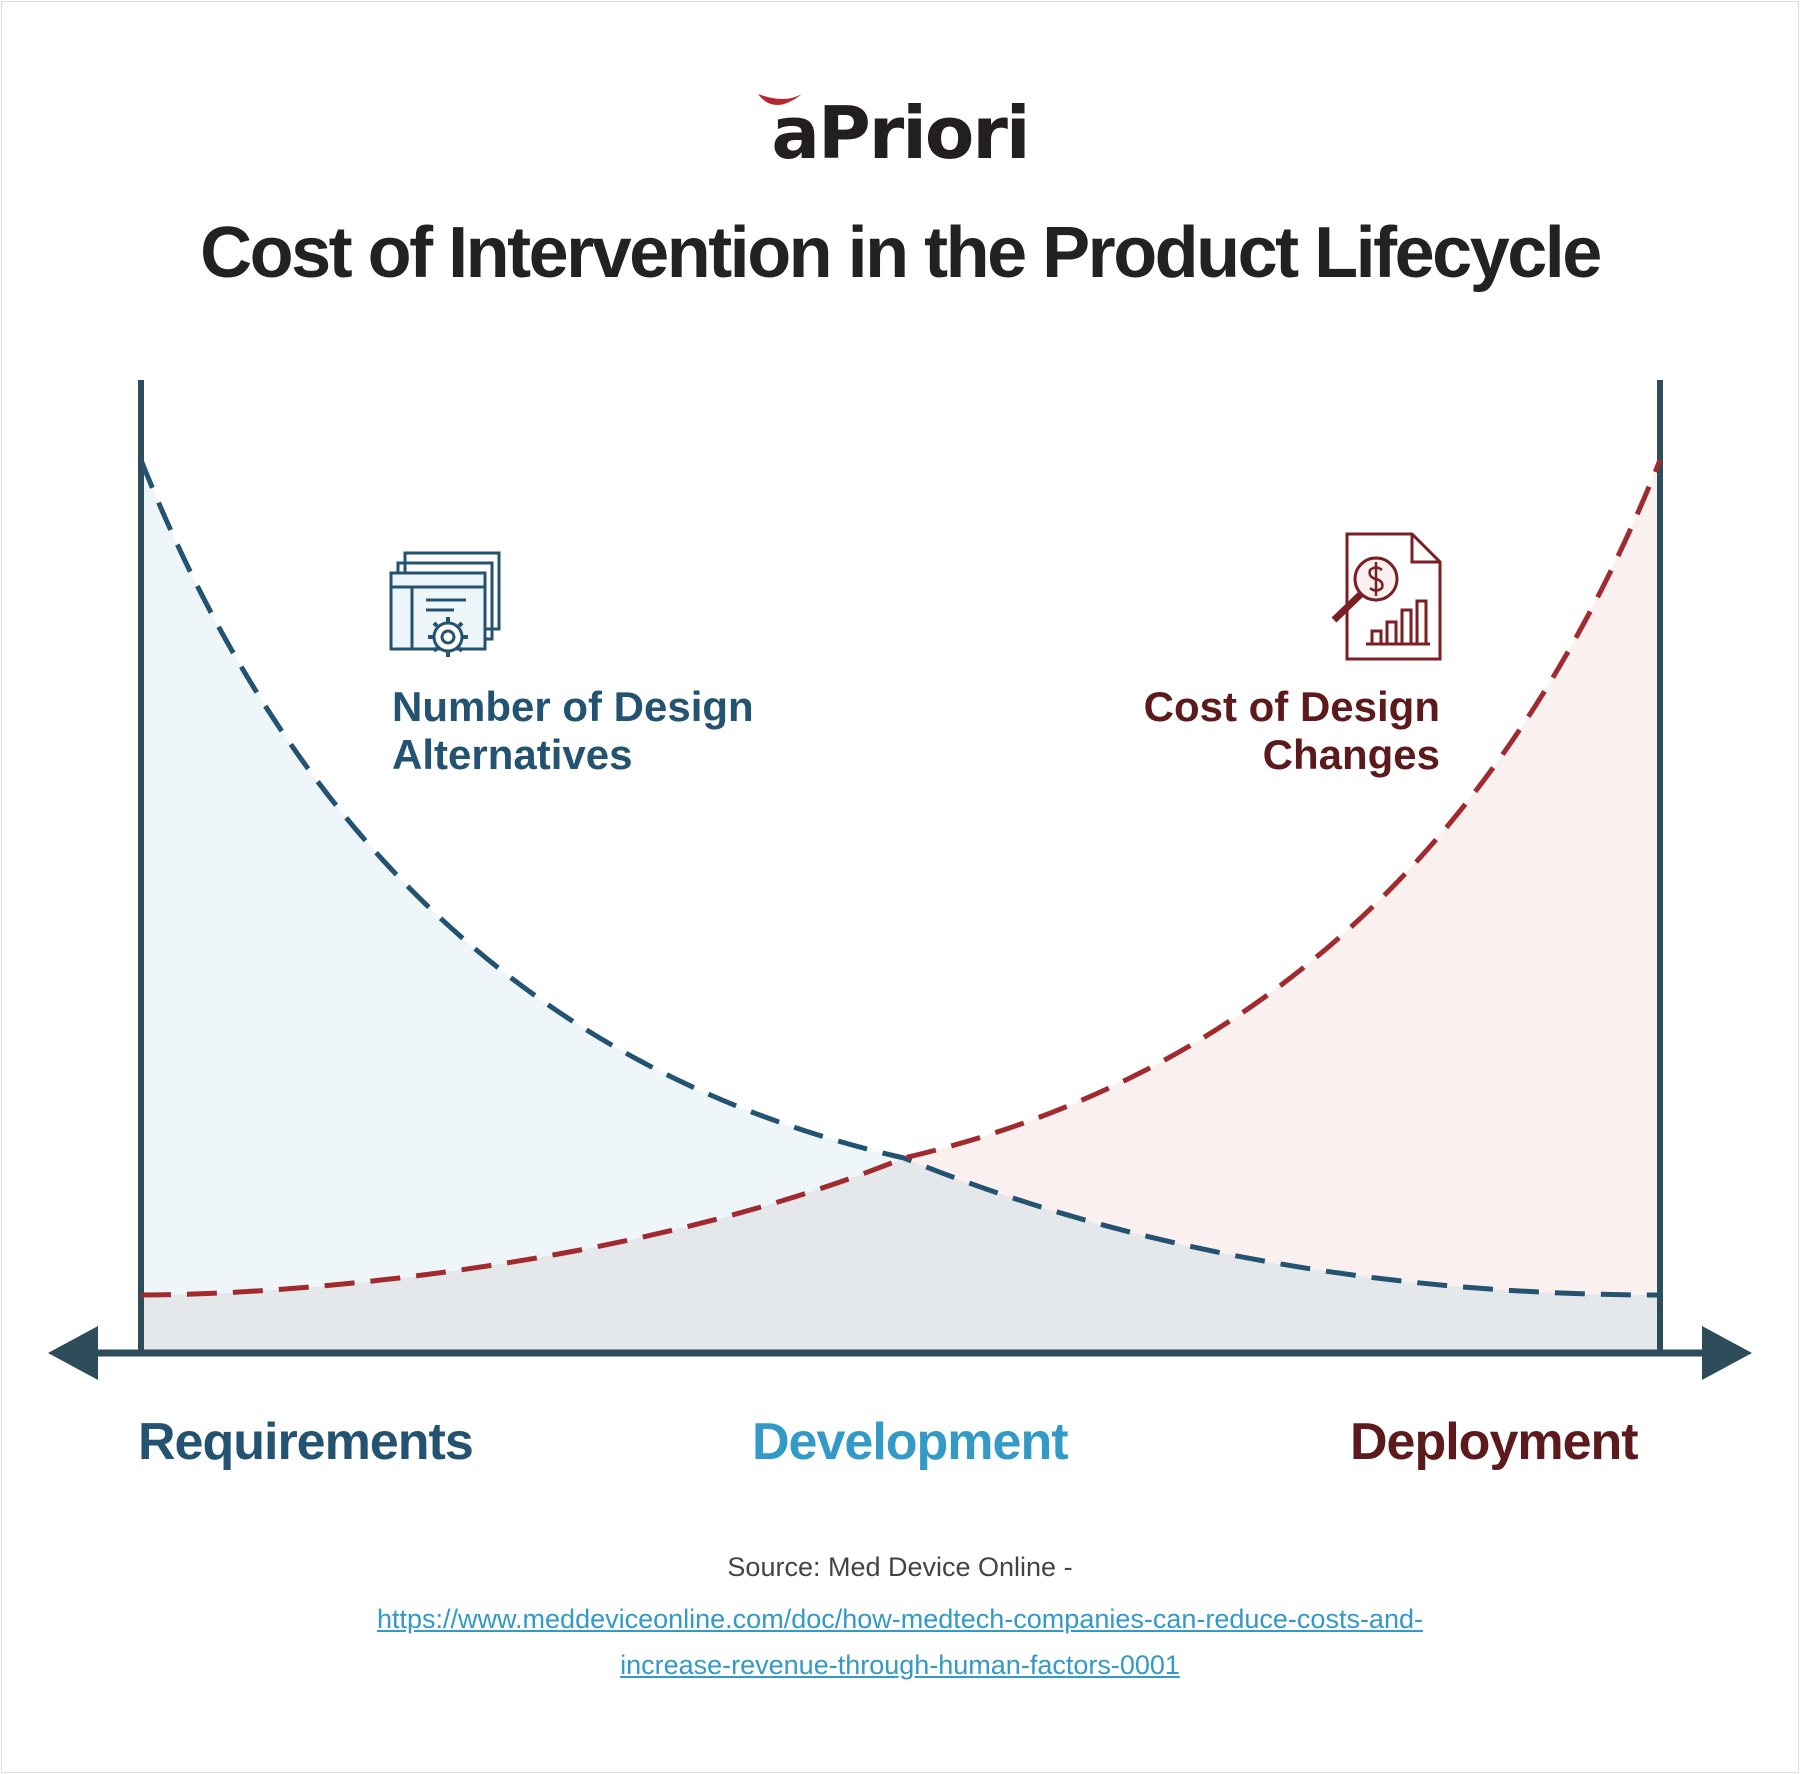  What do you see at coordinates (1351, 754) in the screenshot?
I see `design-change-cost-label-line2: Changes` at bounding box center [1351, 754].